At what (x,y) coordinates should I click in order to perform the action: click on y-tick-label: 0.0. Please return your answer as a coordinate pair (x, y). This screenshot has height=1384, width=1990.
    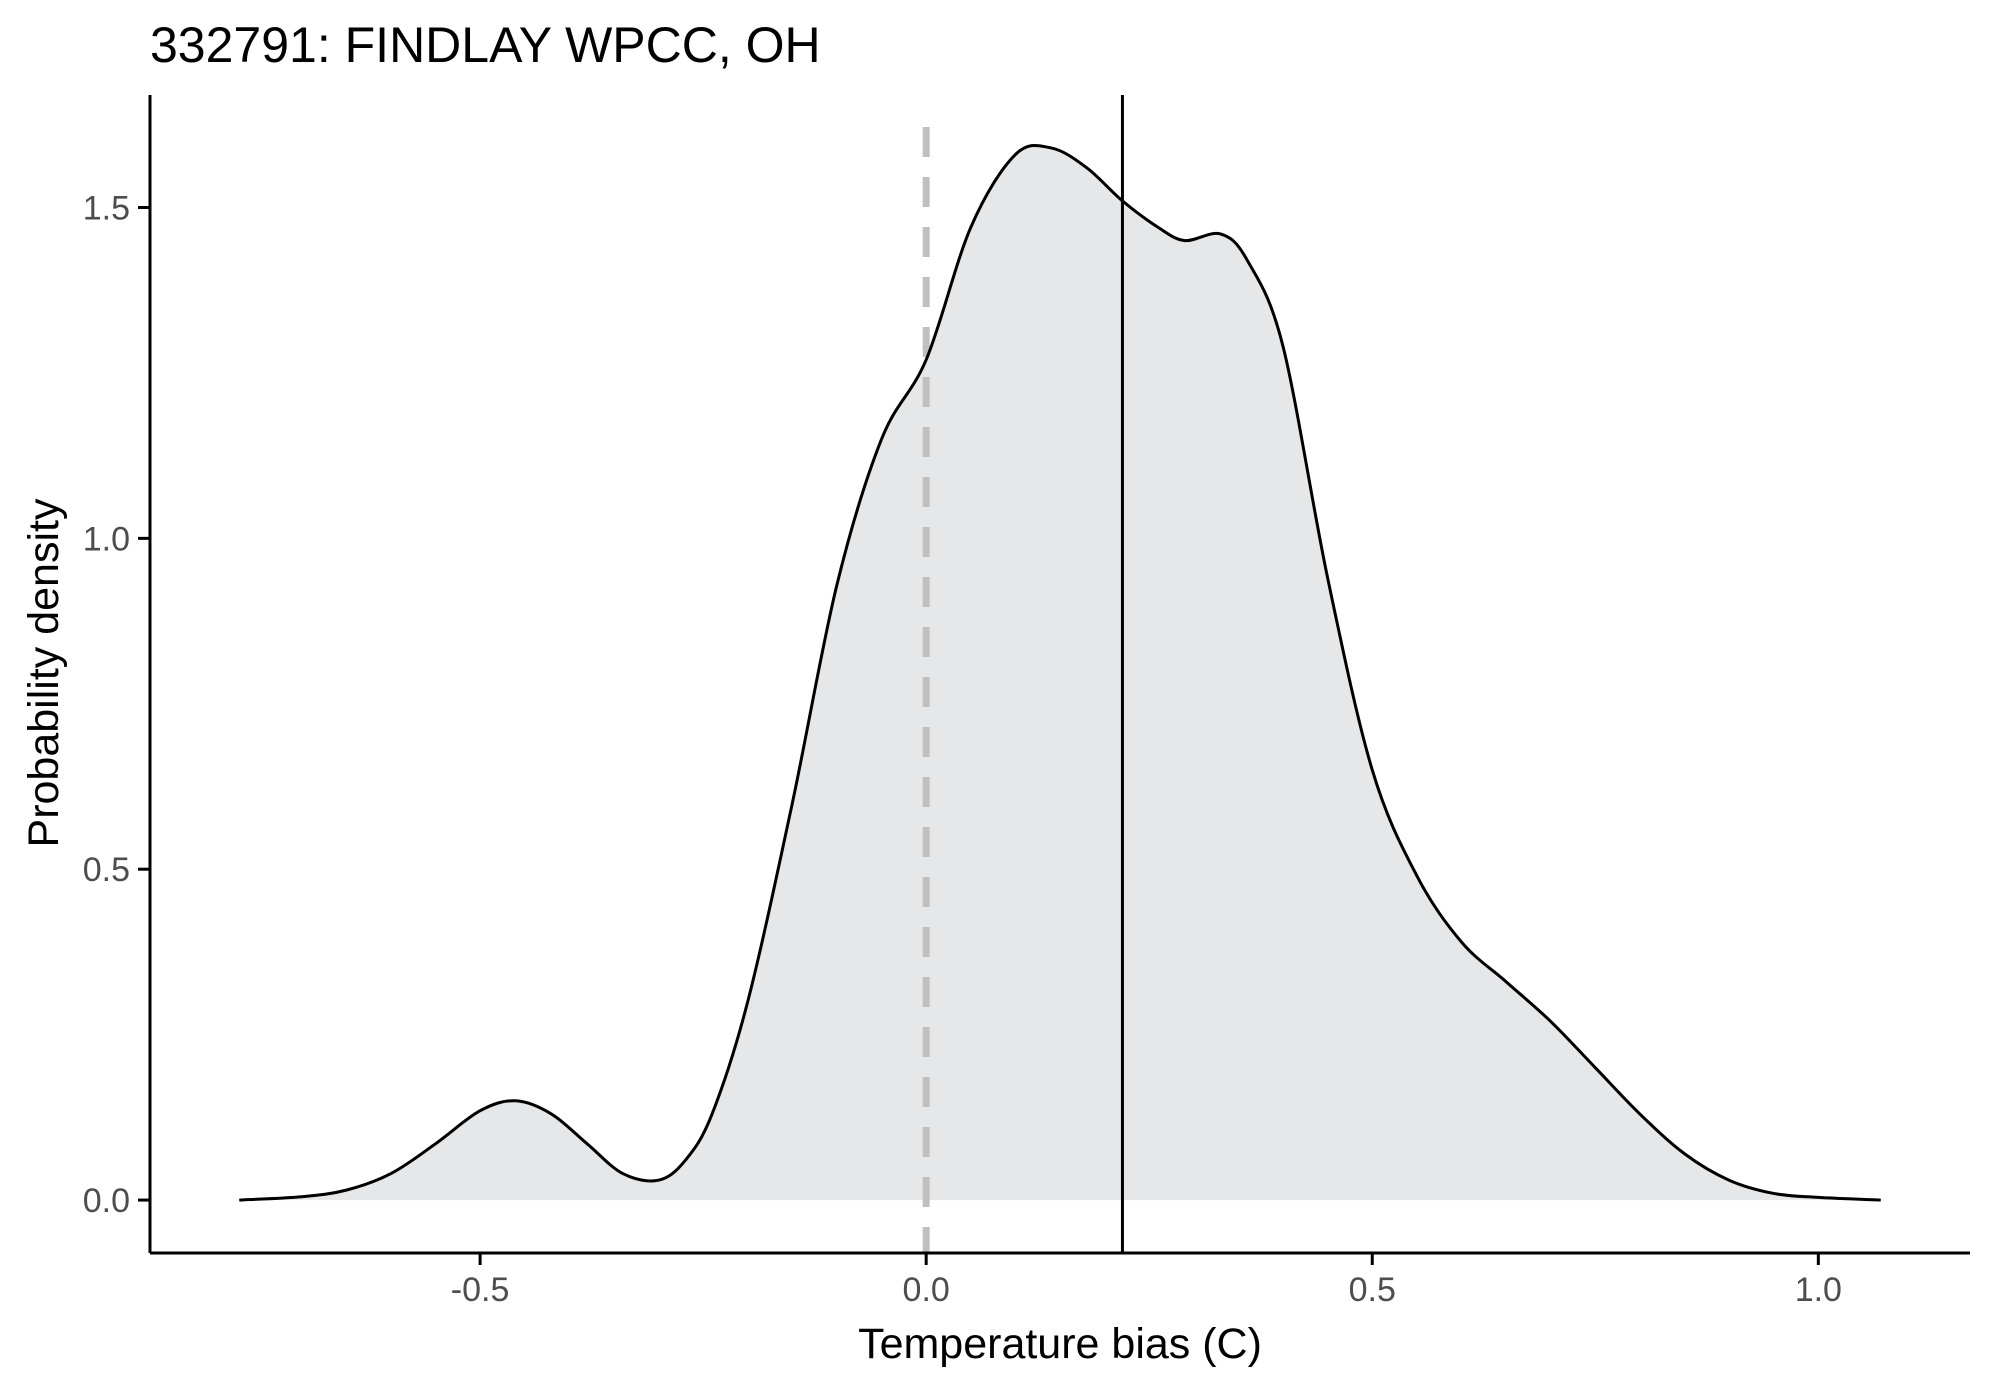
    Looking at the image, I should click on (106, 1201).